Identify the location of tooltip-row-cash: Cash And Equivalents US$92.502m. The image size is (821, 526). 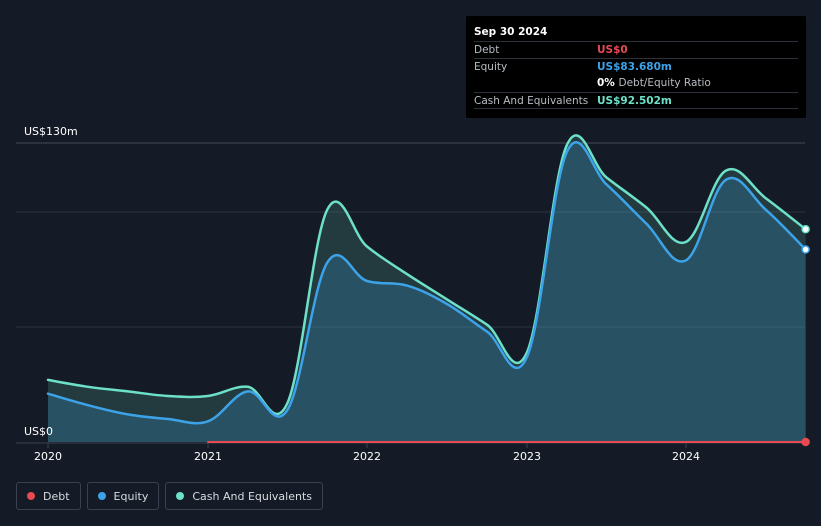
(636, 100).